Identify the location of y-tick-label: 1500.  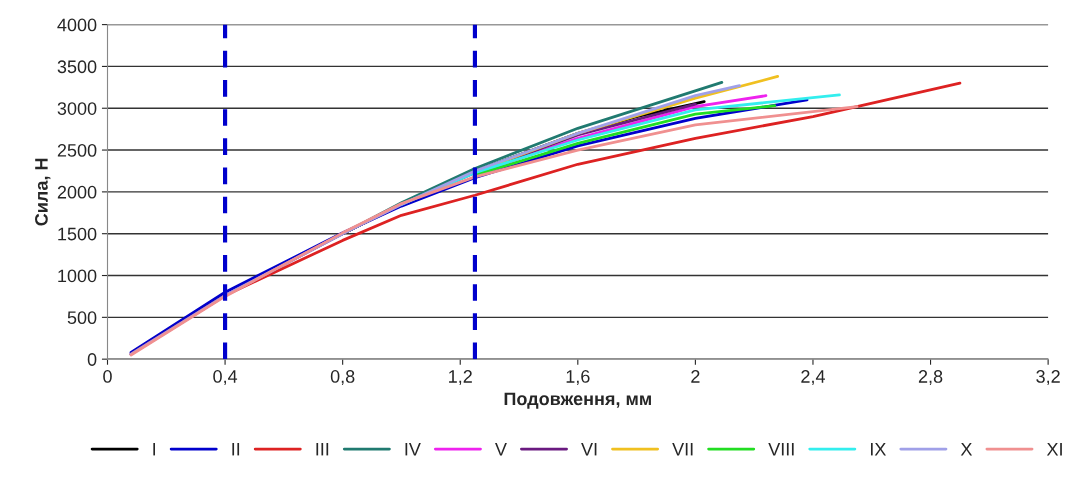
(77, 234).